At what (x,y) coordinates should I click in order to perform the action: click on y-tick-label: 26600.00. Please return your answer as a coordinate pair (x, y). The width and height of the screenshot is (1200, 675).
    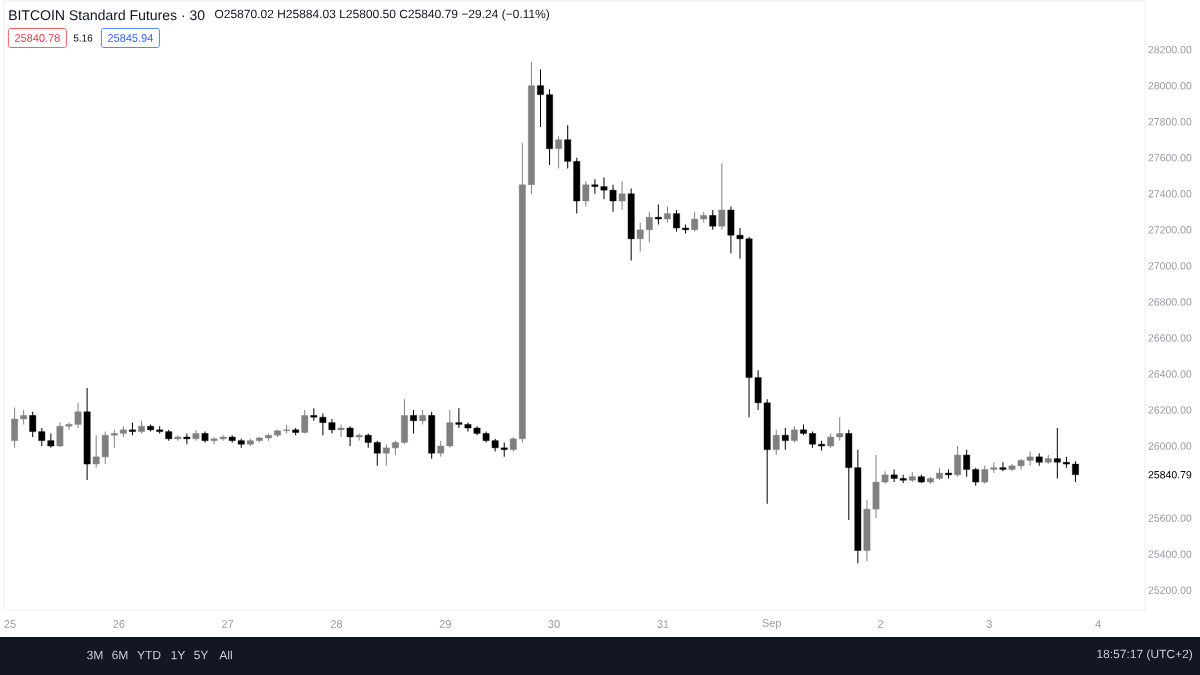
    Looking at the image, I should click on (1170, 338).